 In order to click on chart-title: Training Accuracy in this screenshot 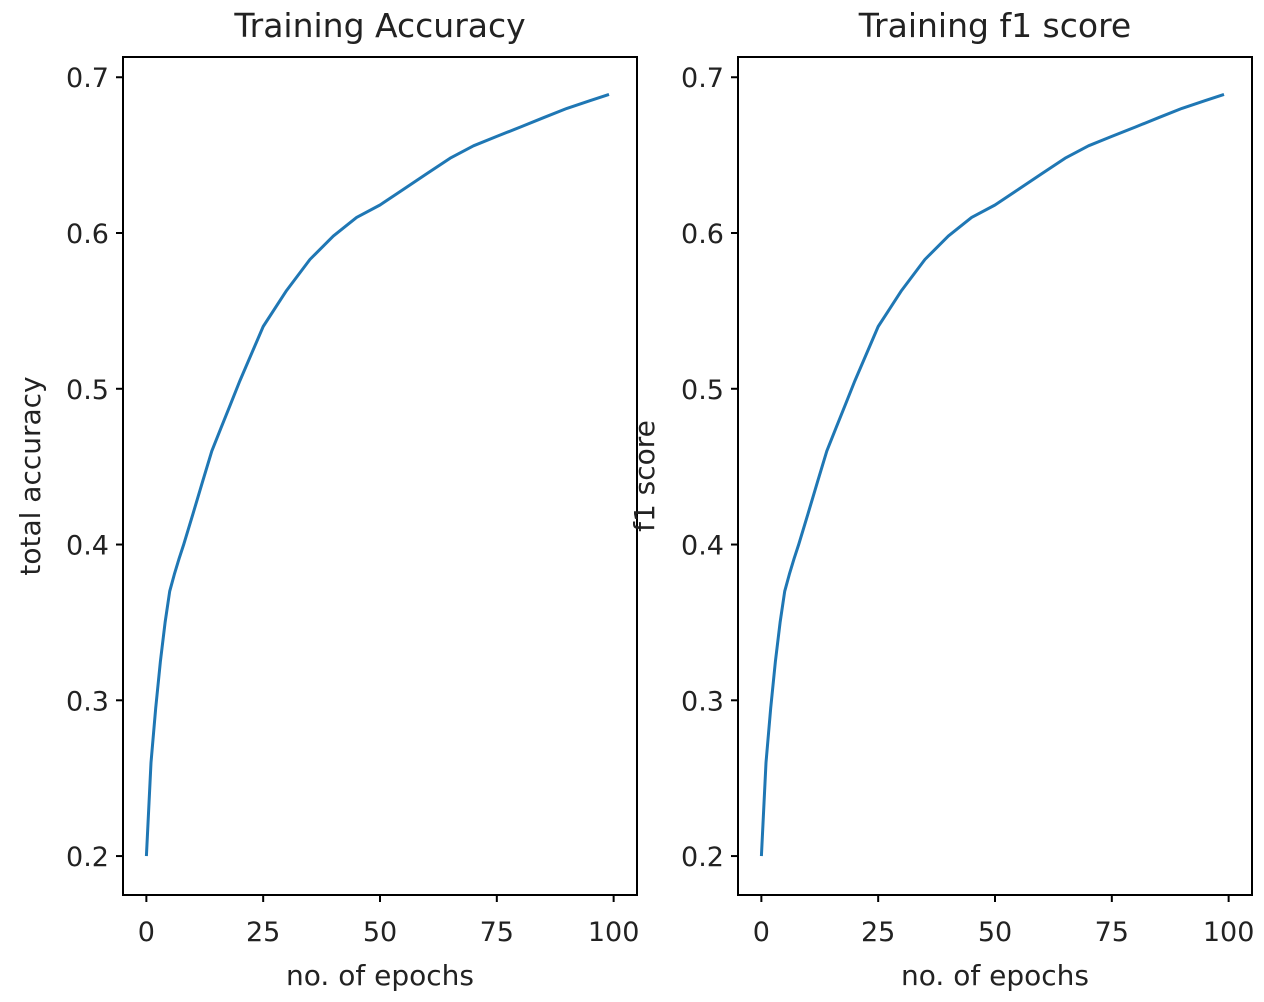, I will do `click(379, 25)`.